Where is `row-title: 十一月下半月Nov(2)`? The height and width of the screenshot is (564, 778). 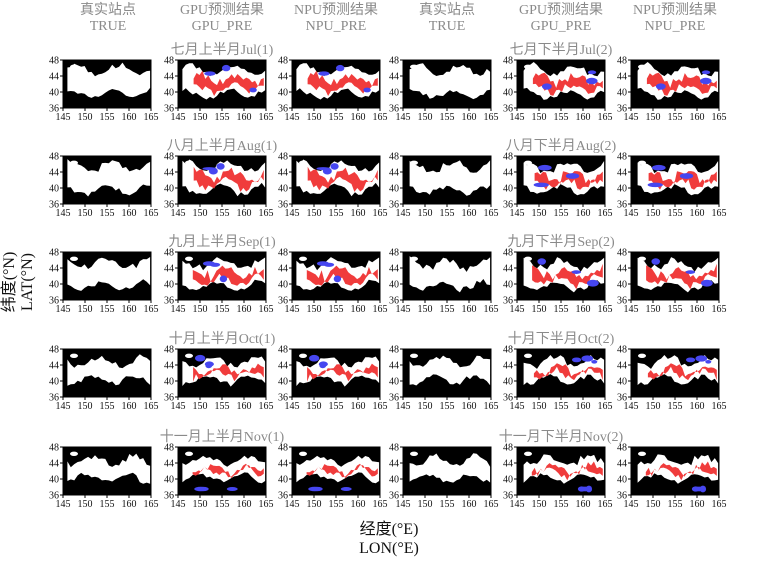 row-title: 十一月下半月Nov(2) is located at coordinates (561, 437).